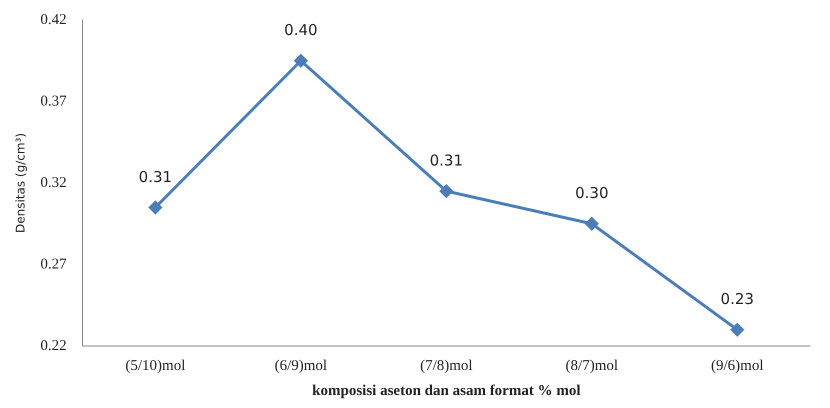 The width and height of the screenshot is (830, 408). I want to click on x-tick-label: (8/7)mol, so click(592, 366).